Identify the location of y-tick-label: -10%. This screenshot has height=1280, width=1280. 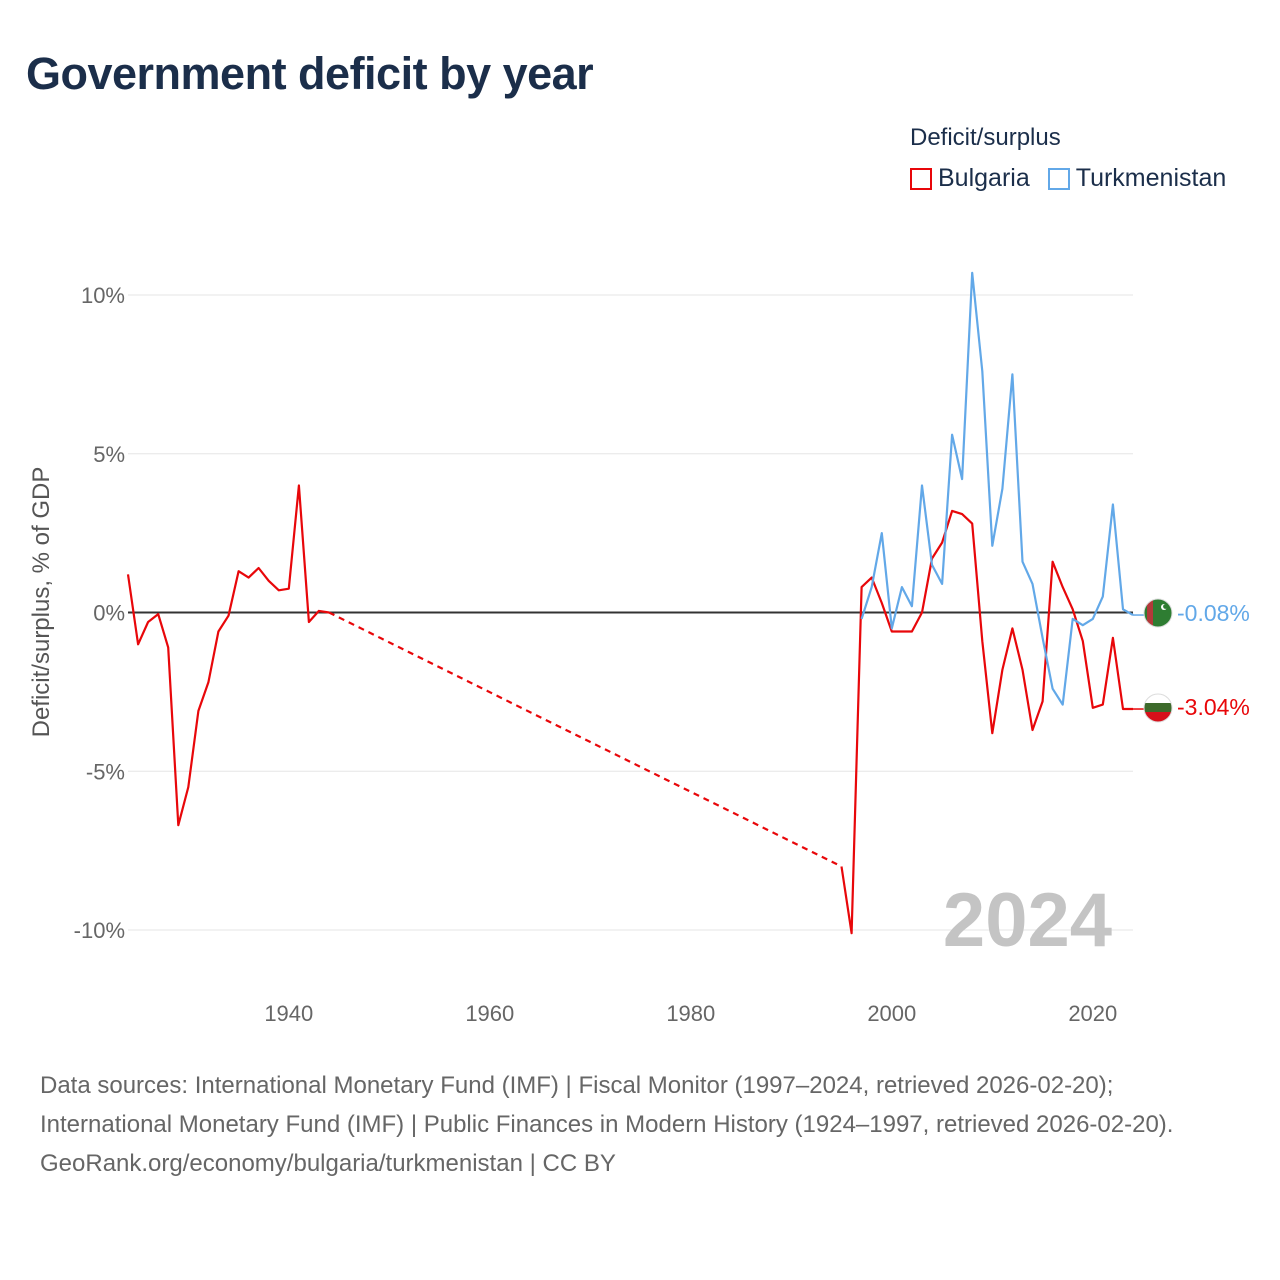
(99, 930).